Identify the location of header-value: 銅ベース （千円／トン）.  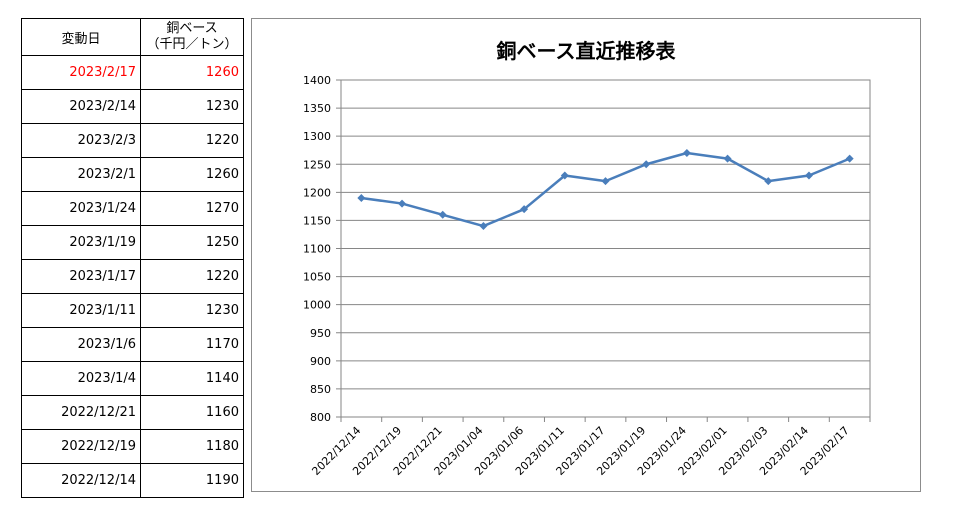
(192, 37).